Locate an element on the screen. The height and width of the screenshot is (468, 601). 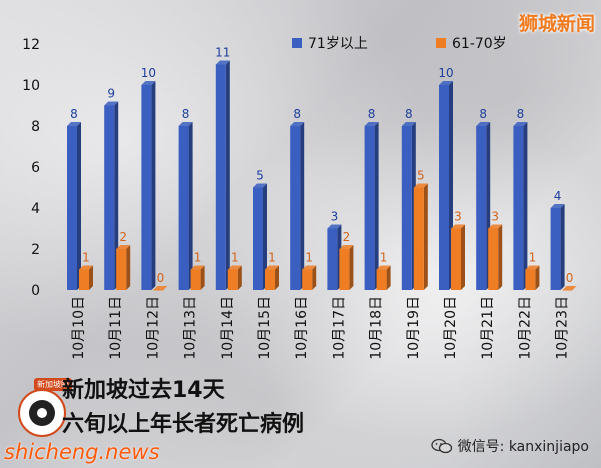
x-tick-label: 10月14日 is located at coordinates (228, 328).